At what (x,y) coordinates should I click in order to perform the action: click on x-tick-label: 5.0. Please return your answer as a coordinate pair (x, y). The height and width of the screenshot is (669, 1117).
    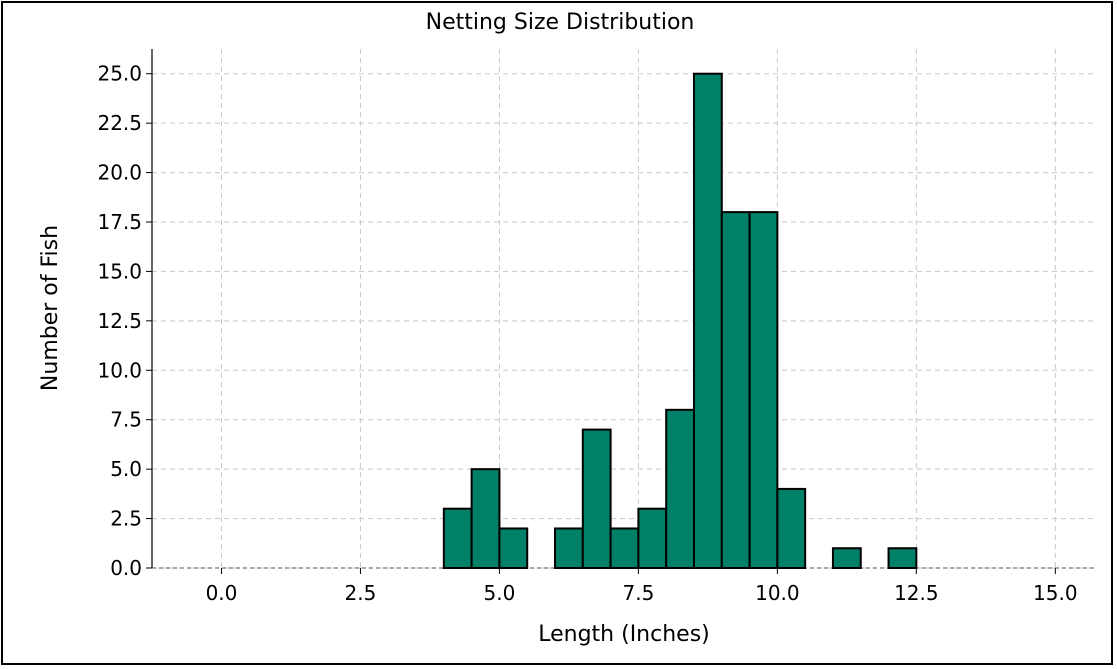
    Looking at the image, I should click on (500, 593).